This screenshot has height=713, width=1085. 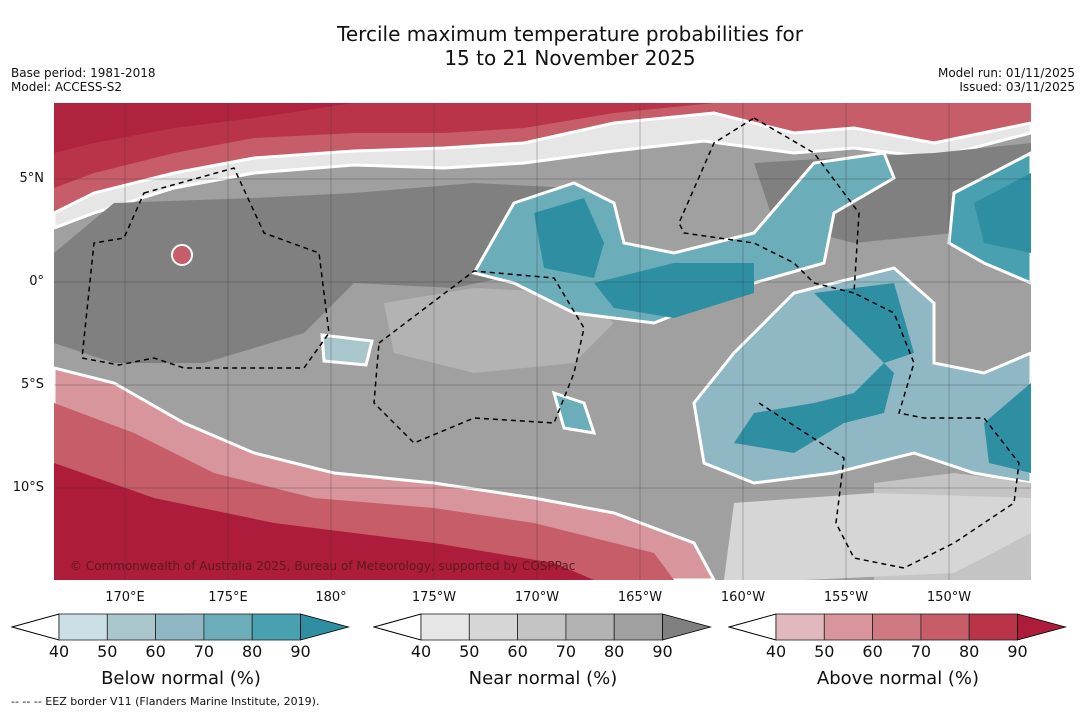 What do you see at coordinates (543, 678) in the screenshot?
I see `near-normal-label: Near normal (%)` at bounding box center [543, 678].